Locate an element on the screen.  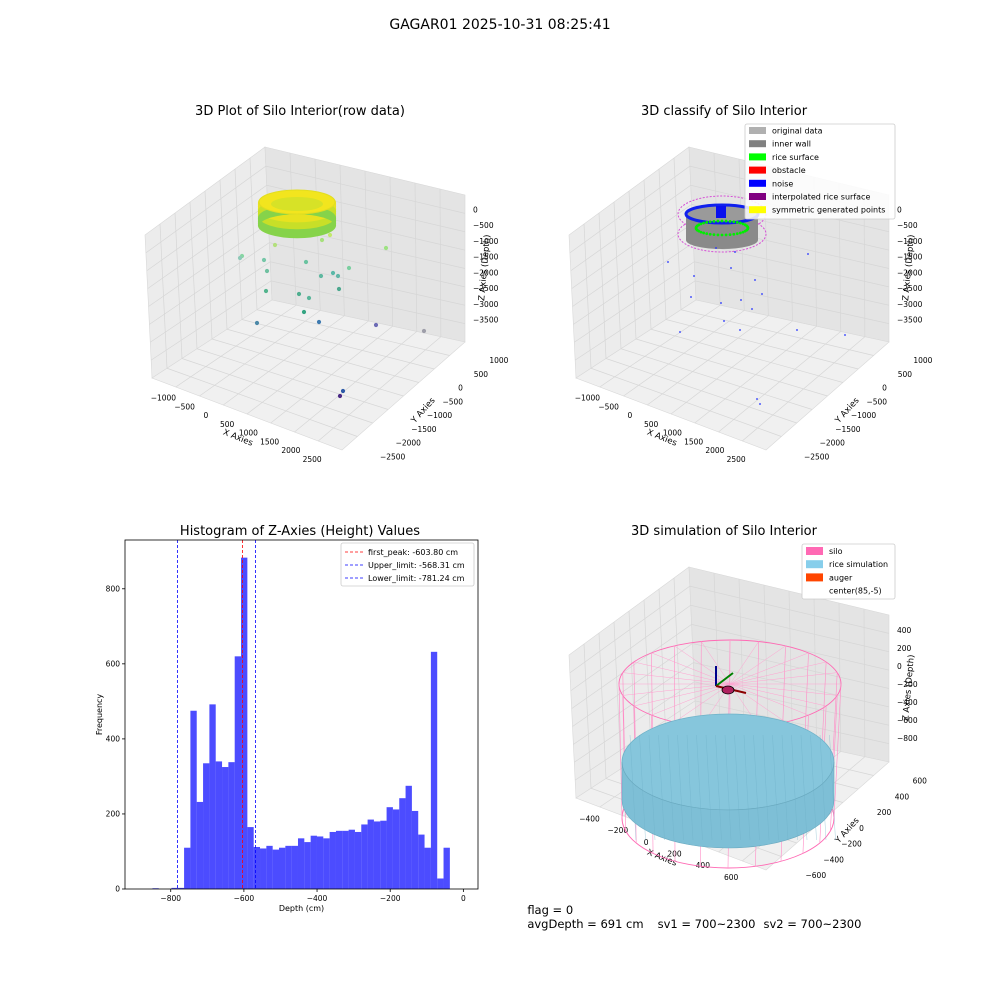
classify-ztick: −3000 is located at coordinates (910, 304).